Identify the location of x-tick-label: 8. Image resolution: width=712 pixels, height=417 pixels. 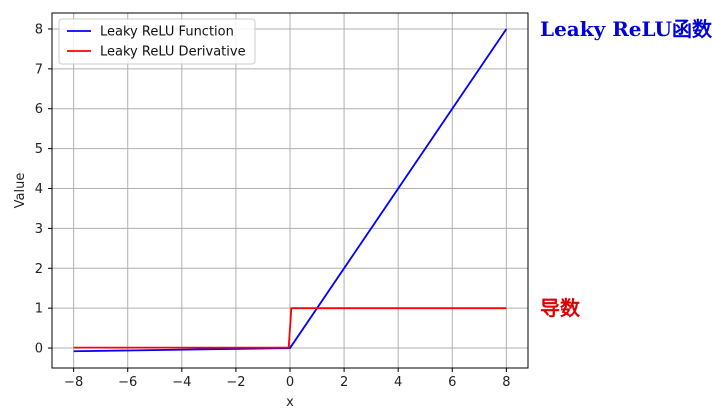
(506, 382).